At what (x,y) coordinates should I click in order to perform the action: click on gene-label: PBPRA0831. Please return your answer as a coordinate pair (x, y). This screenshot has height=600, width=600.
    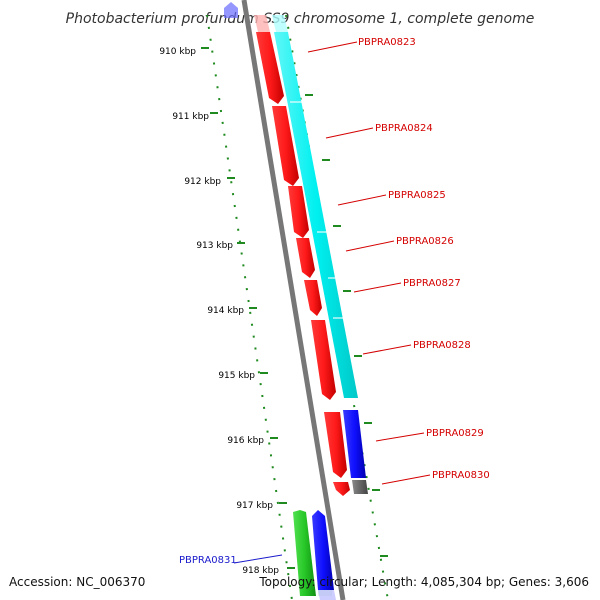
    Looking at the image, I should click on (208, 560).